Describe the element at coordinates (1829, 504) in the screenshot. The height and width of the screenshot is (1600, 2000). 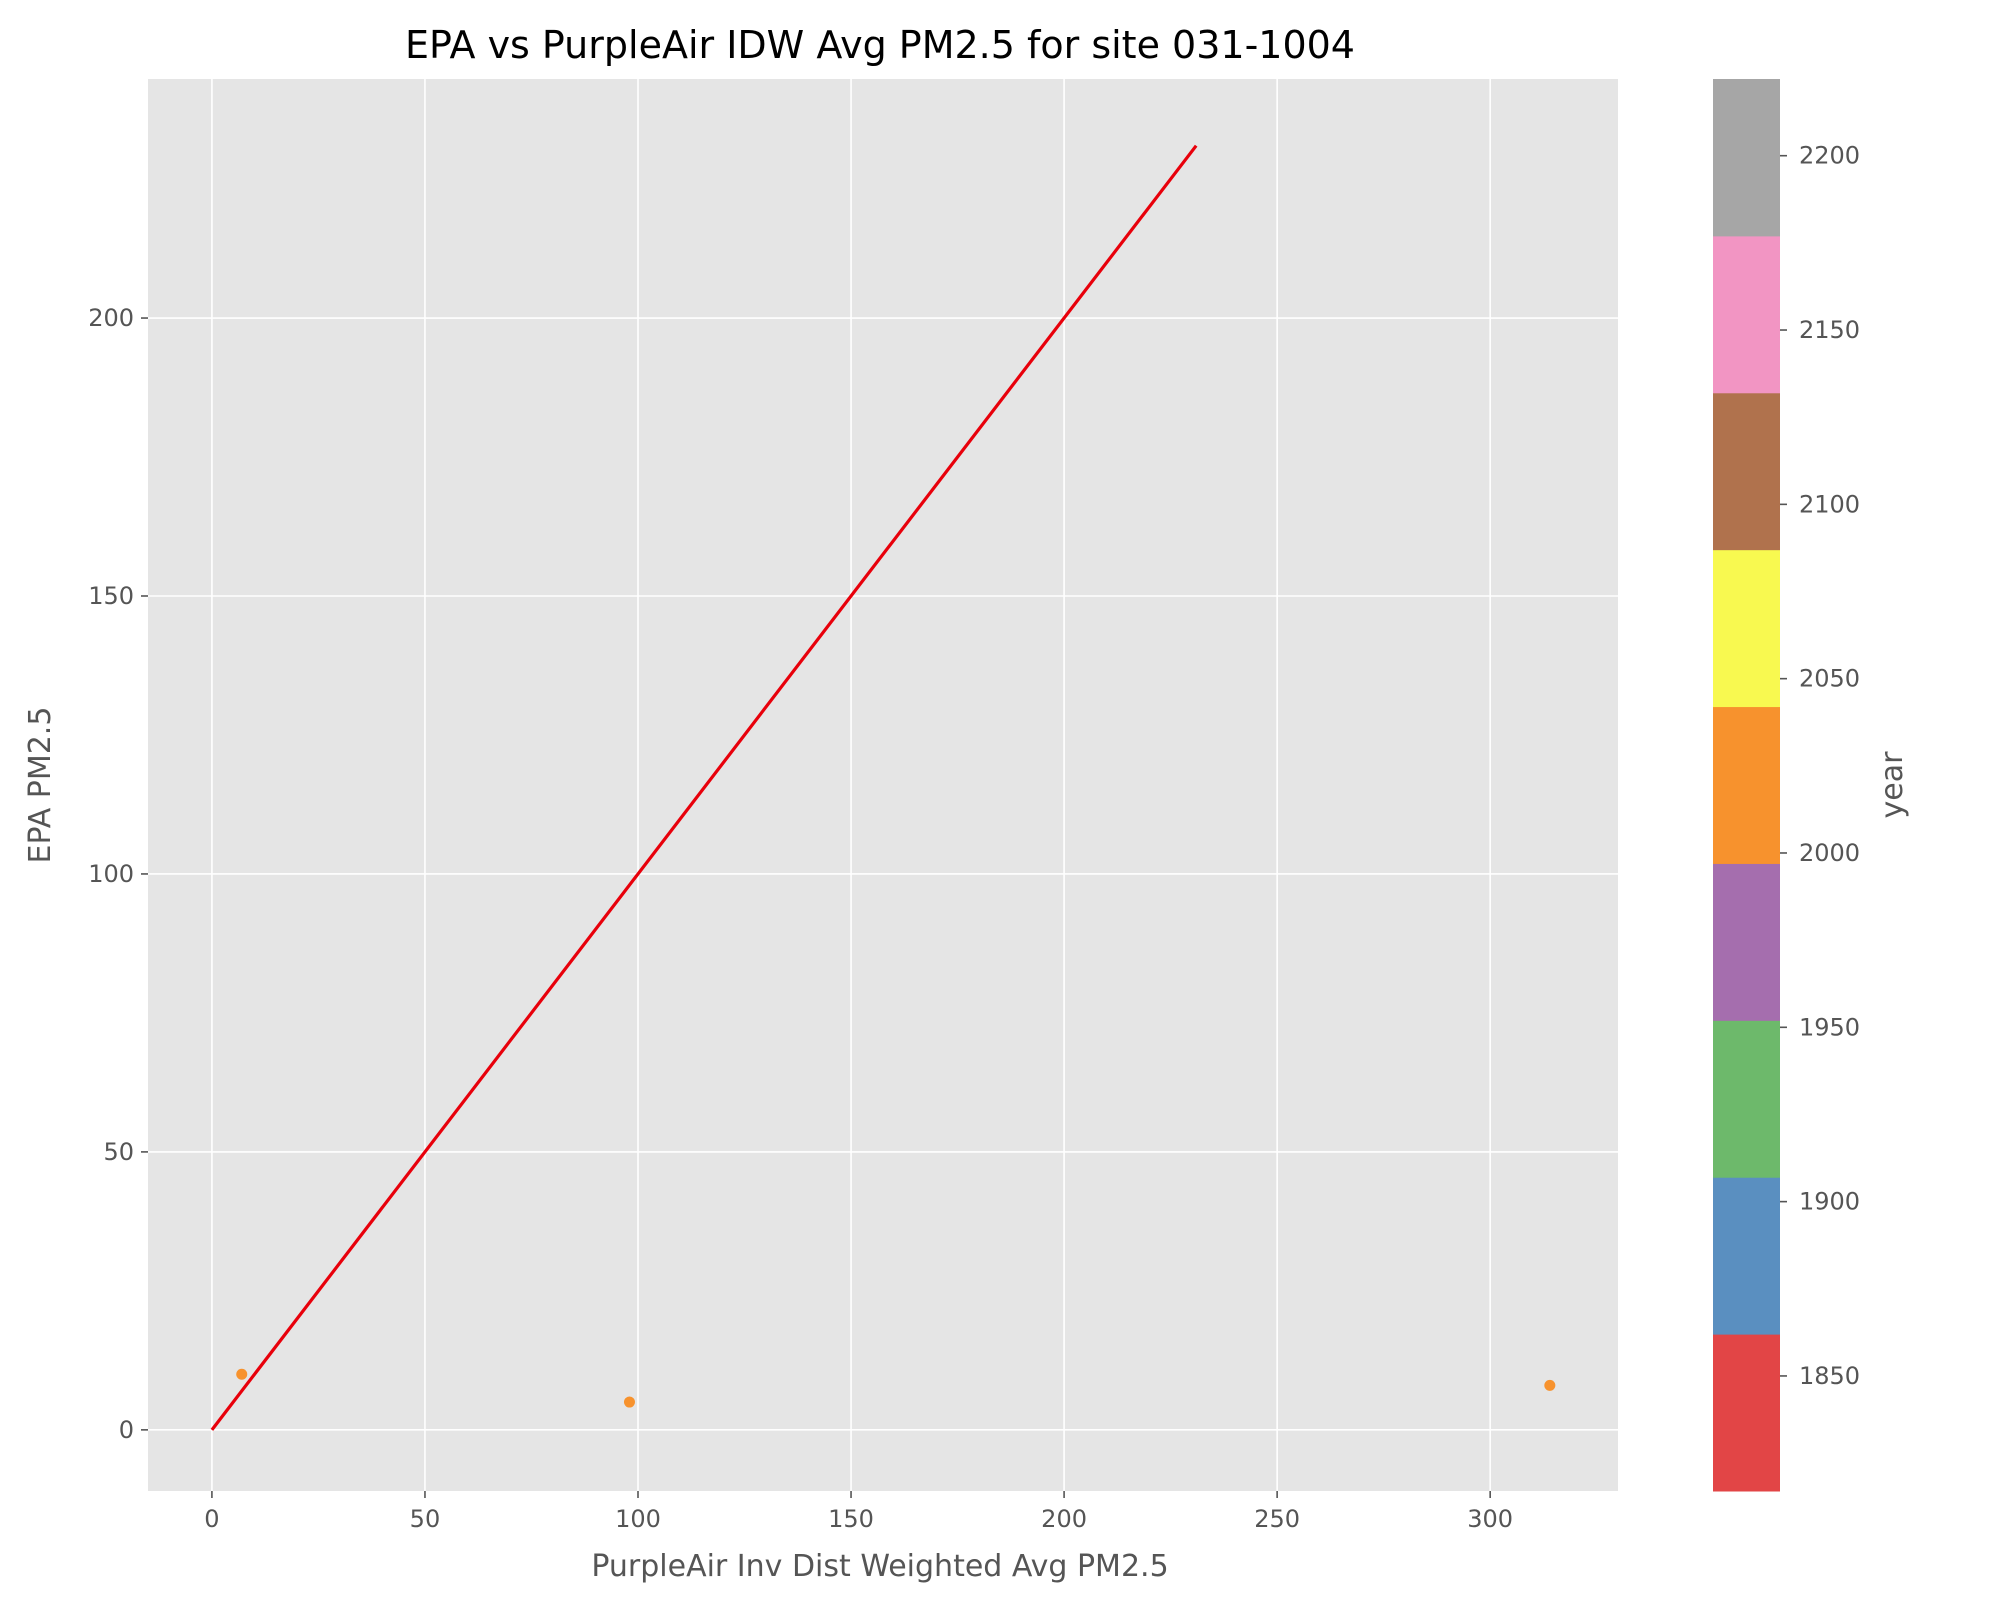
I see `colorbar-tick-label: 2100` at that location.